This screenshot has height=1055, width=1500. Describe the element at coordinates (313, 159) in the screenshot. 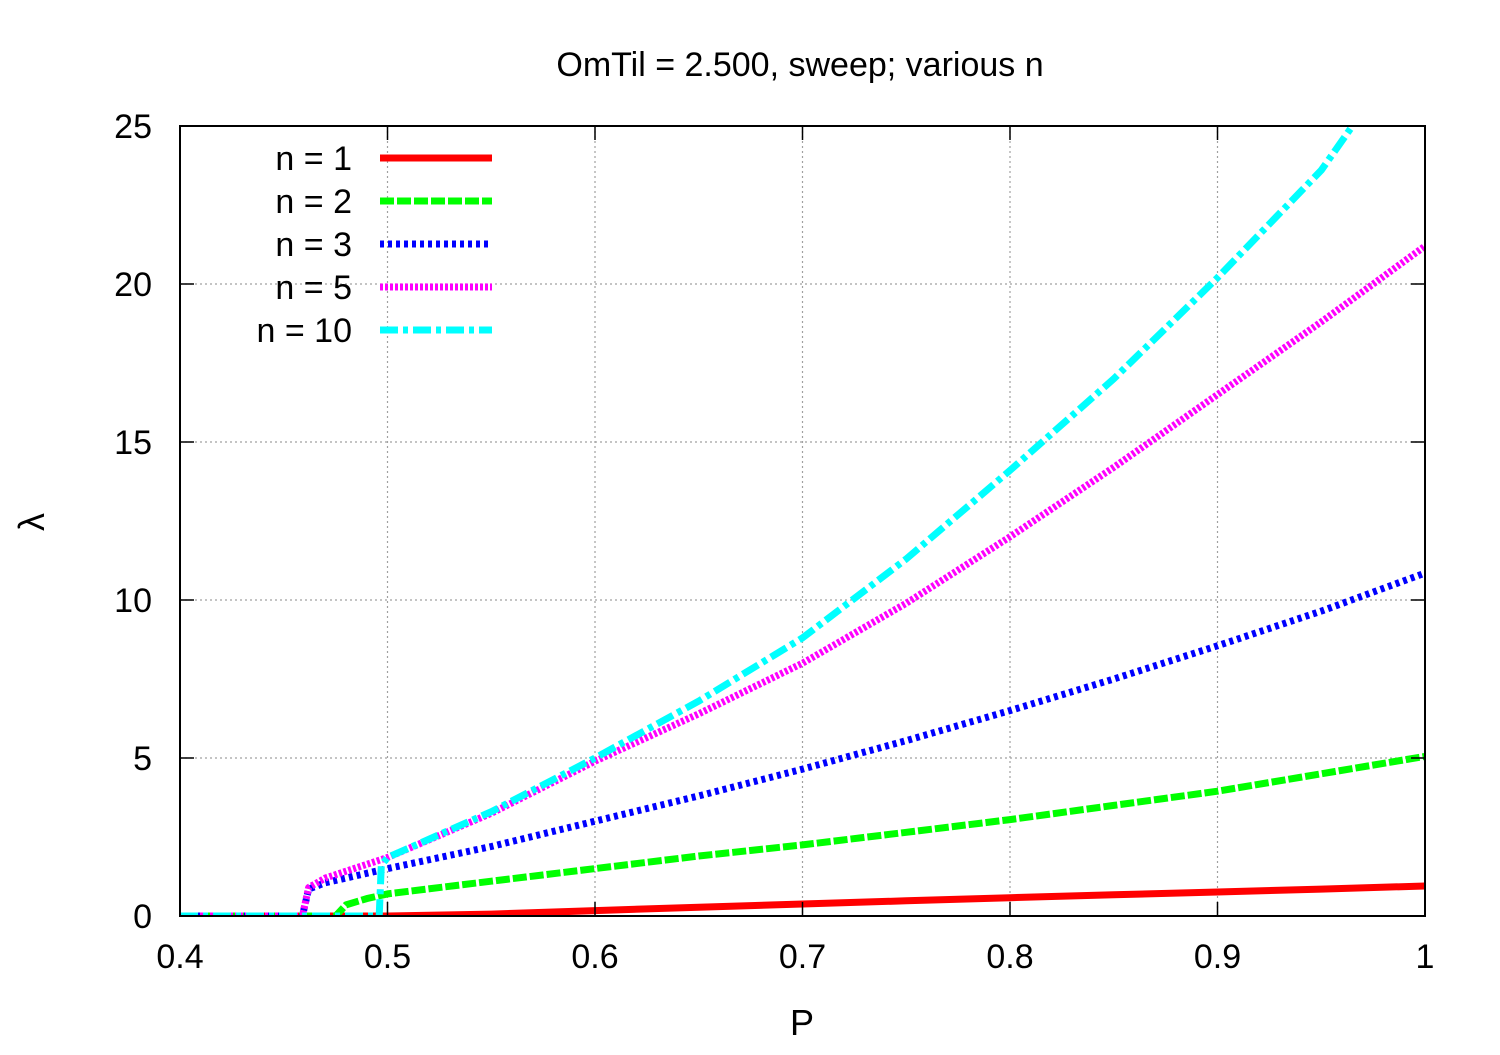

I see `legend-label-n-1: n = 1` at that location.